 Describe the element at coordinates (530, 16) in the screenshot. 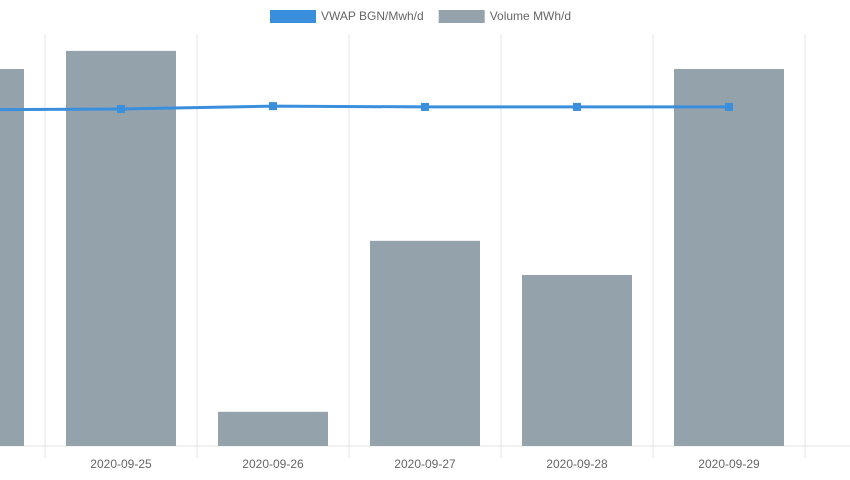

I see `legend-label: Volume MWh/d` at that location.